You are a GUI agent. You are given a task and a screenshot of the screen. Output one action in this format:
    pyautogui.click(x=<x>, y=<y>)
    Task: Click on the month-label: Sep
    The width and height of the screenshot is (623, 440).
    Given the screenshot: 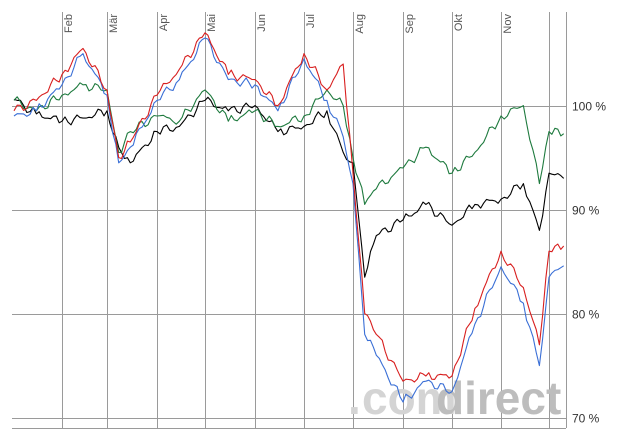 What is the action you would take?
    pyautogui.click(x=410, y=24)
    